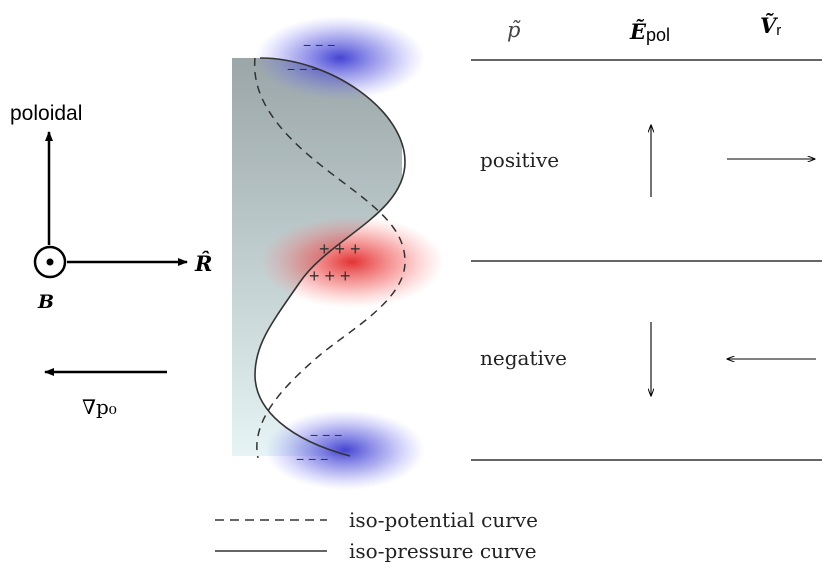 The height and width of the screenshot is (576, 829). I want to click on positive-charge-blob, so click(352, 262).